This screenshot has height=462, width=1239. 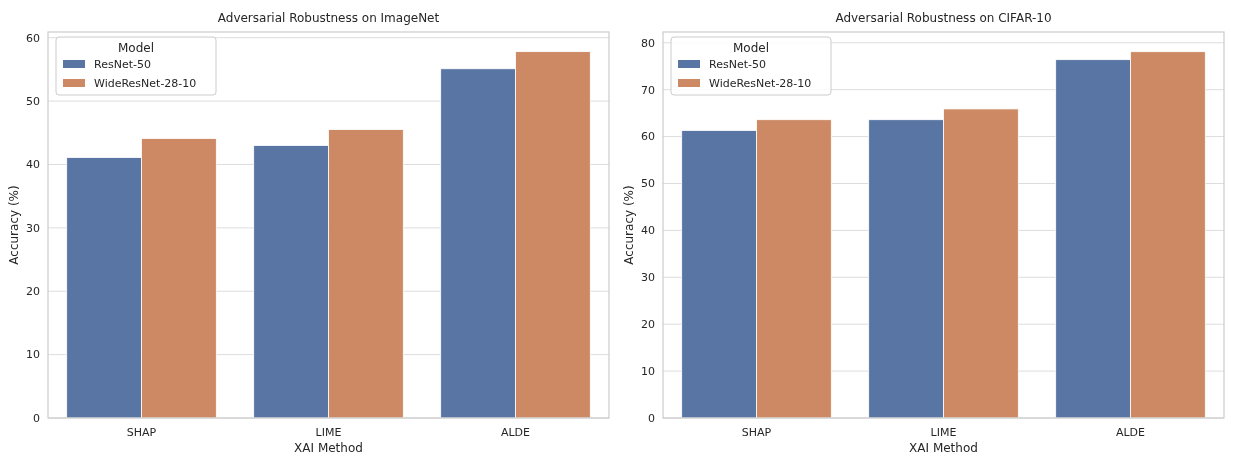 I want to click on y-tick-label: 70, so click(x=648, y=90).